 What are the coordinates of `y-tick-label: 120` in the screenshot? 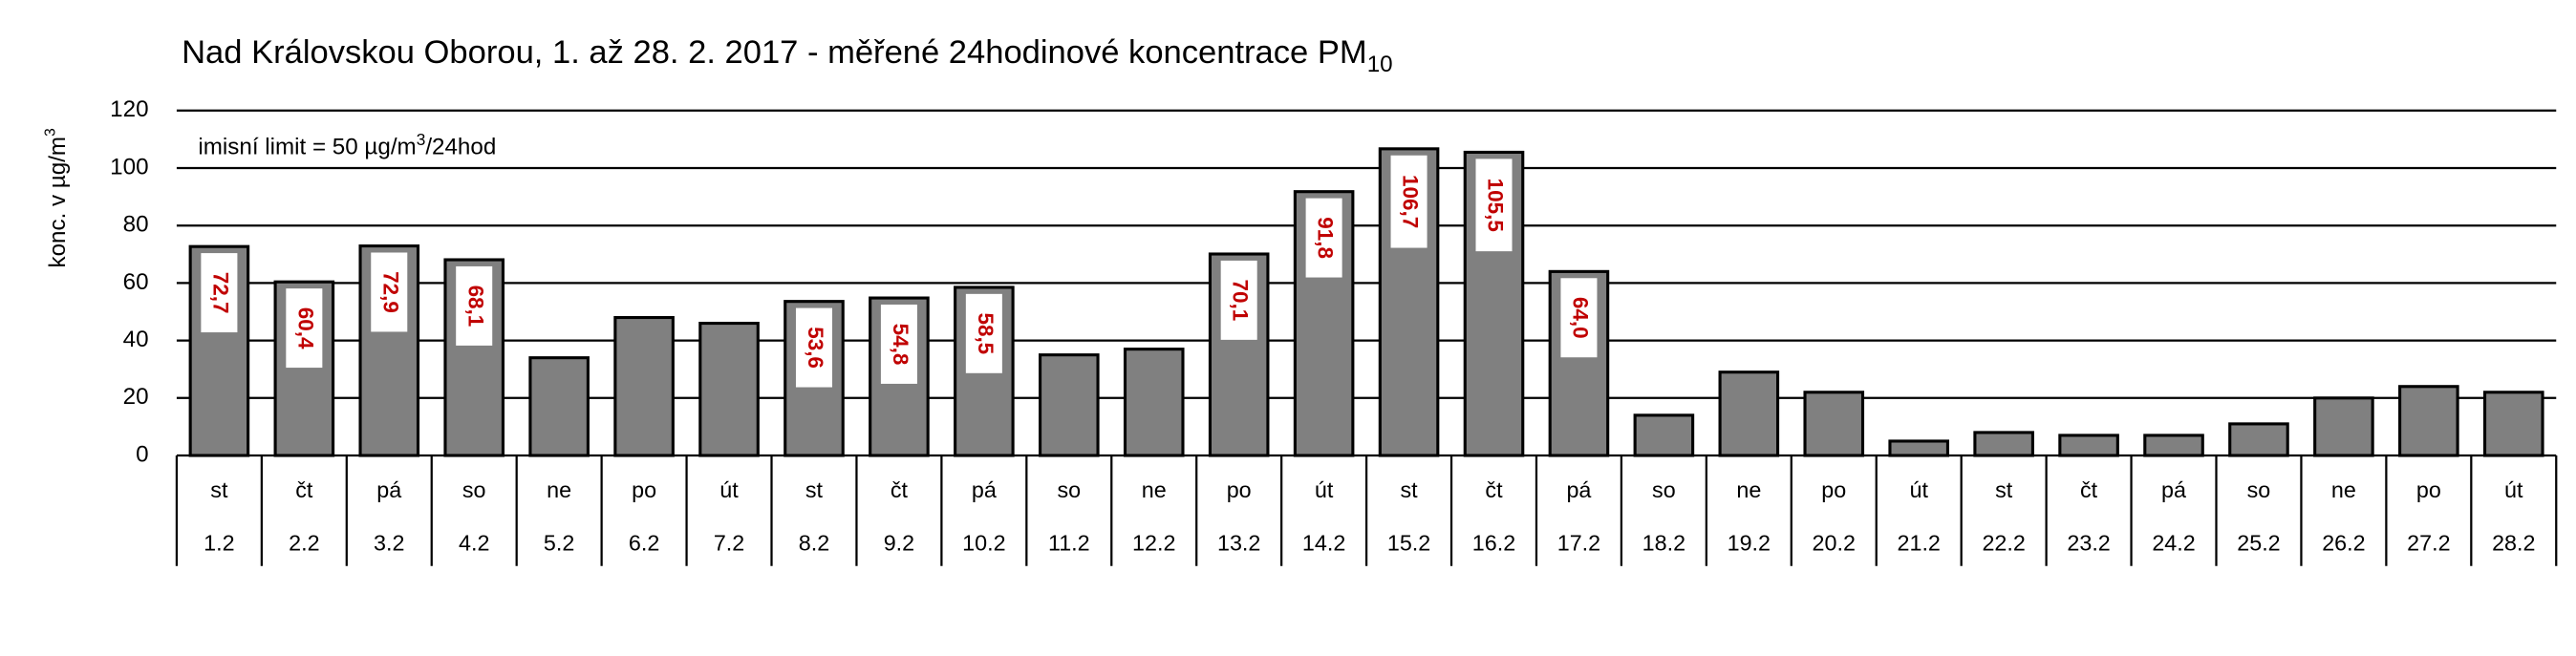 It's located at (129, 109).